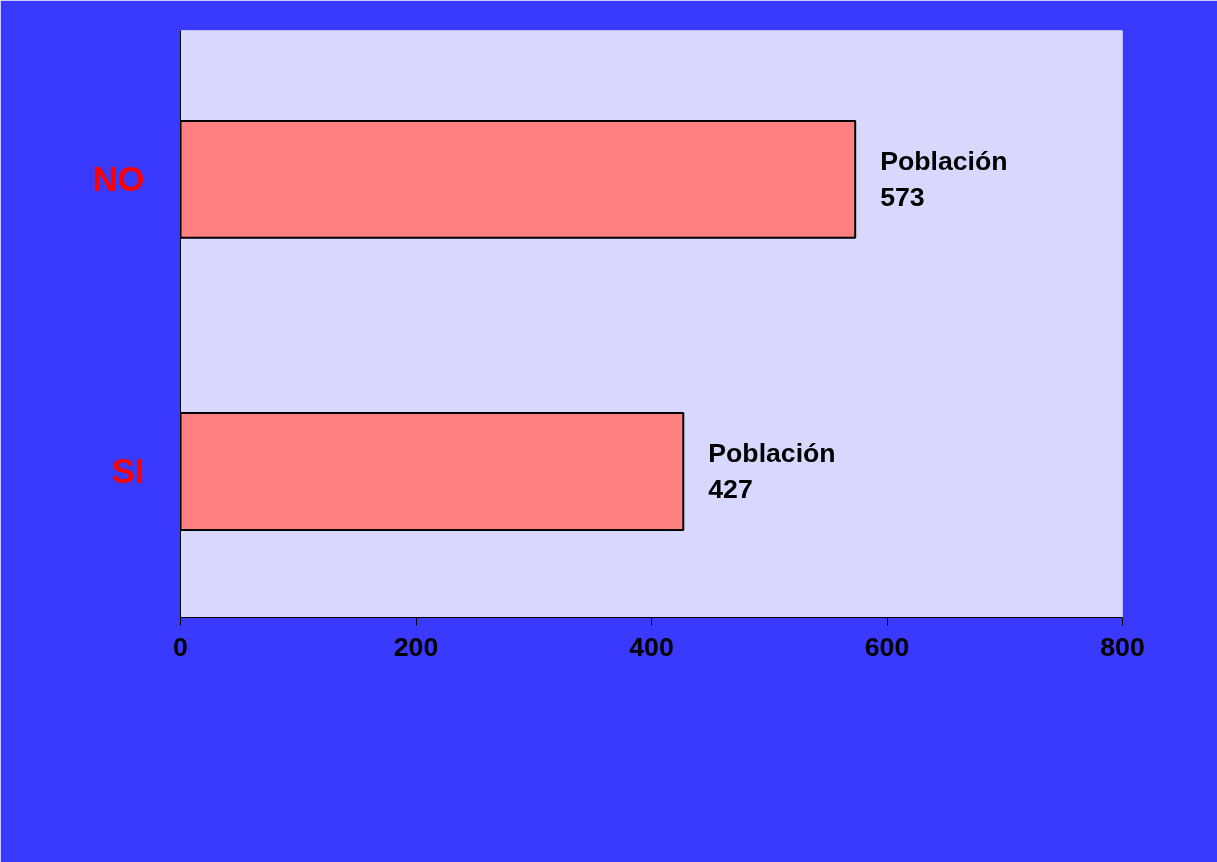 This screenshot has height=862, width=1217. I want to click on x-tick-label: 800, so click(1122, 646).